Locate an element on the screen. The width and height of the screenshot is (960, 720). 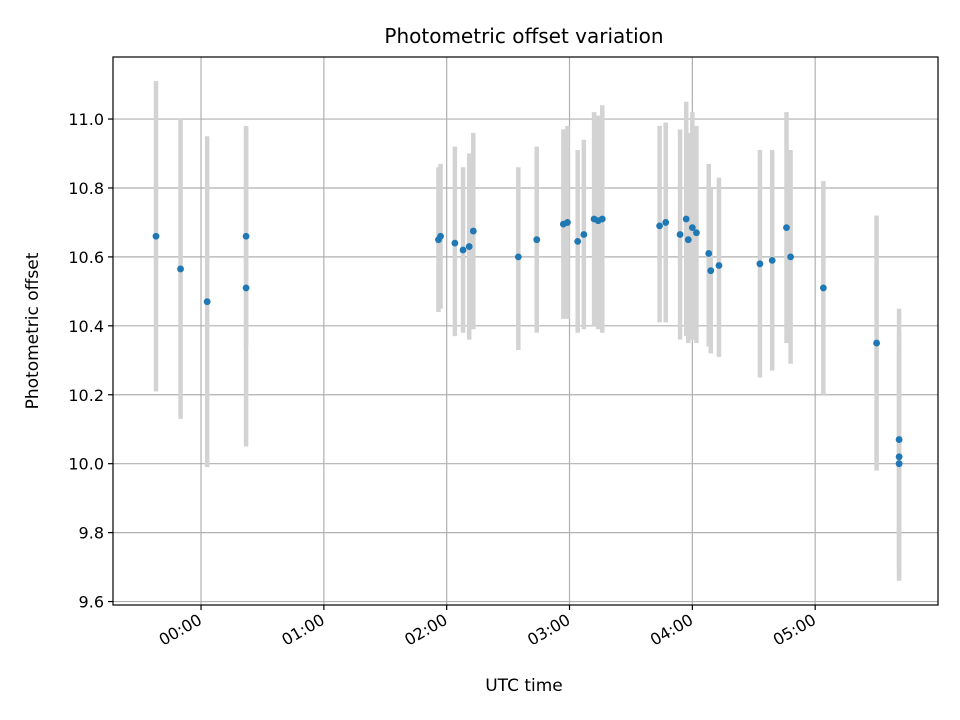
y-tick-label: 9.6 is located at coordinates (91, 602).